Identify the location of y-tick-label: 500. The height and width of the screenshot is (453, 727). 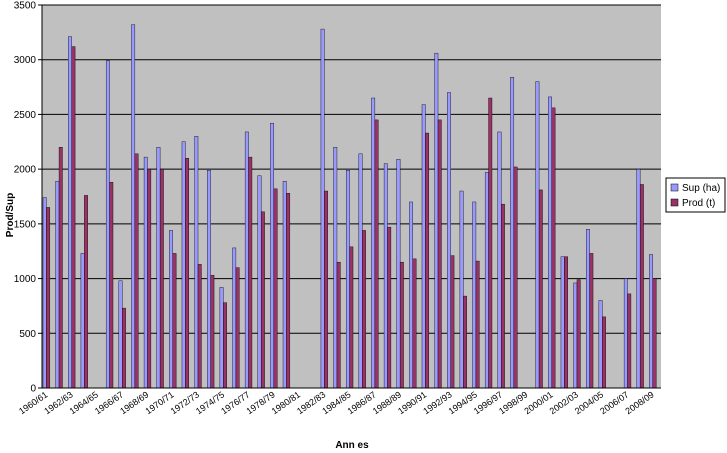
(27, 334).